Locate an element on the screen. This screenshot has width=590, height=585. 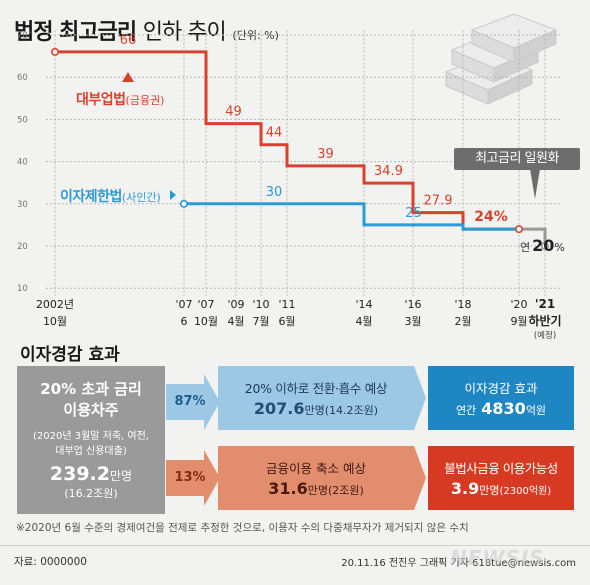
legend-ija: 이자제한법(사인간) is located at coordinates (110, 196).